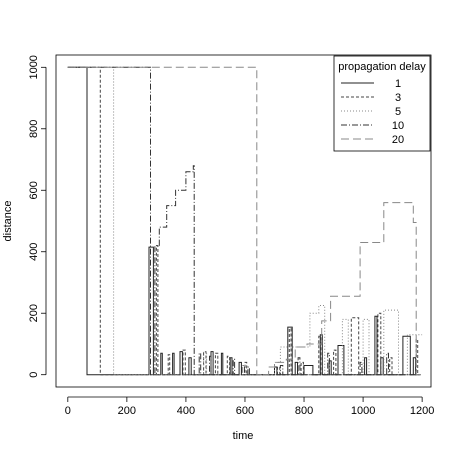  Describe the element at coordinates (398, 140) in the screenshot. I see `legend-label-20: 20` at that location.